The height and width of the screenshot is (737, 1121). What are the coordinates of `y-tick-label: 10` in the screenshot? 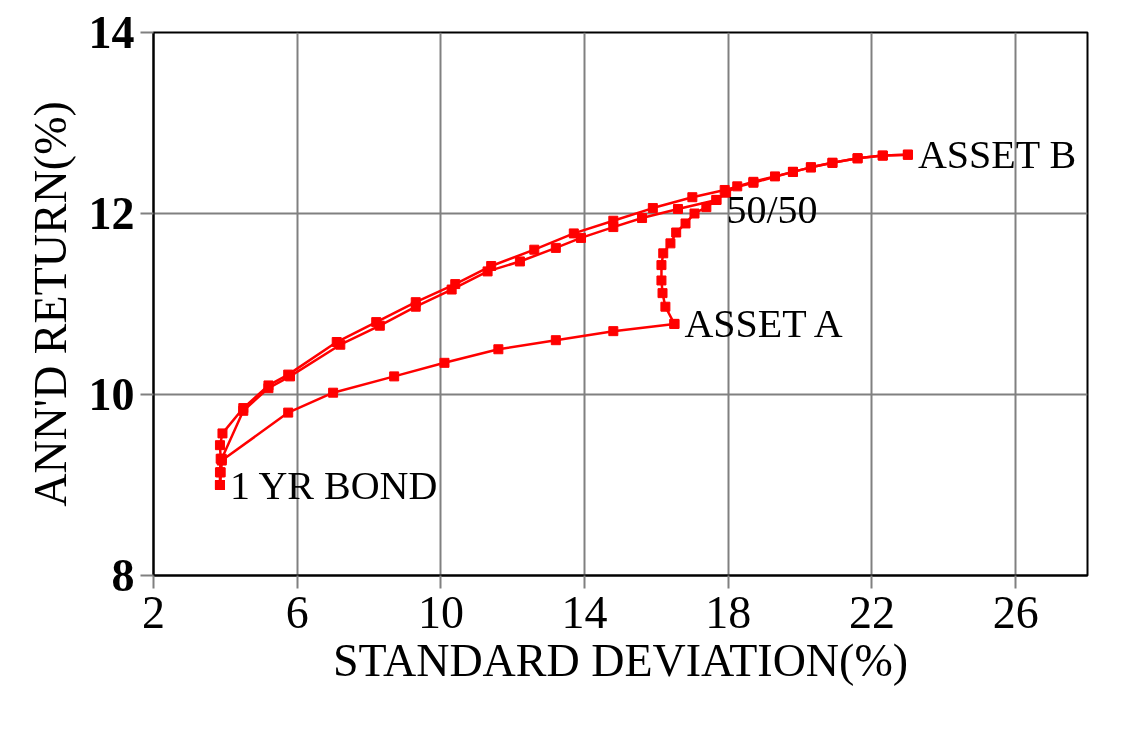 It's located at (111, 394).